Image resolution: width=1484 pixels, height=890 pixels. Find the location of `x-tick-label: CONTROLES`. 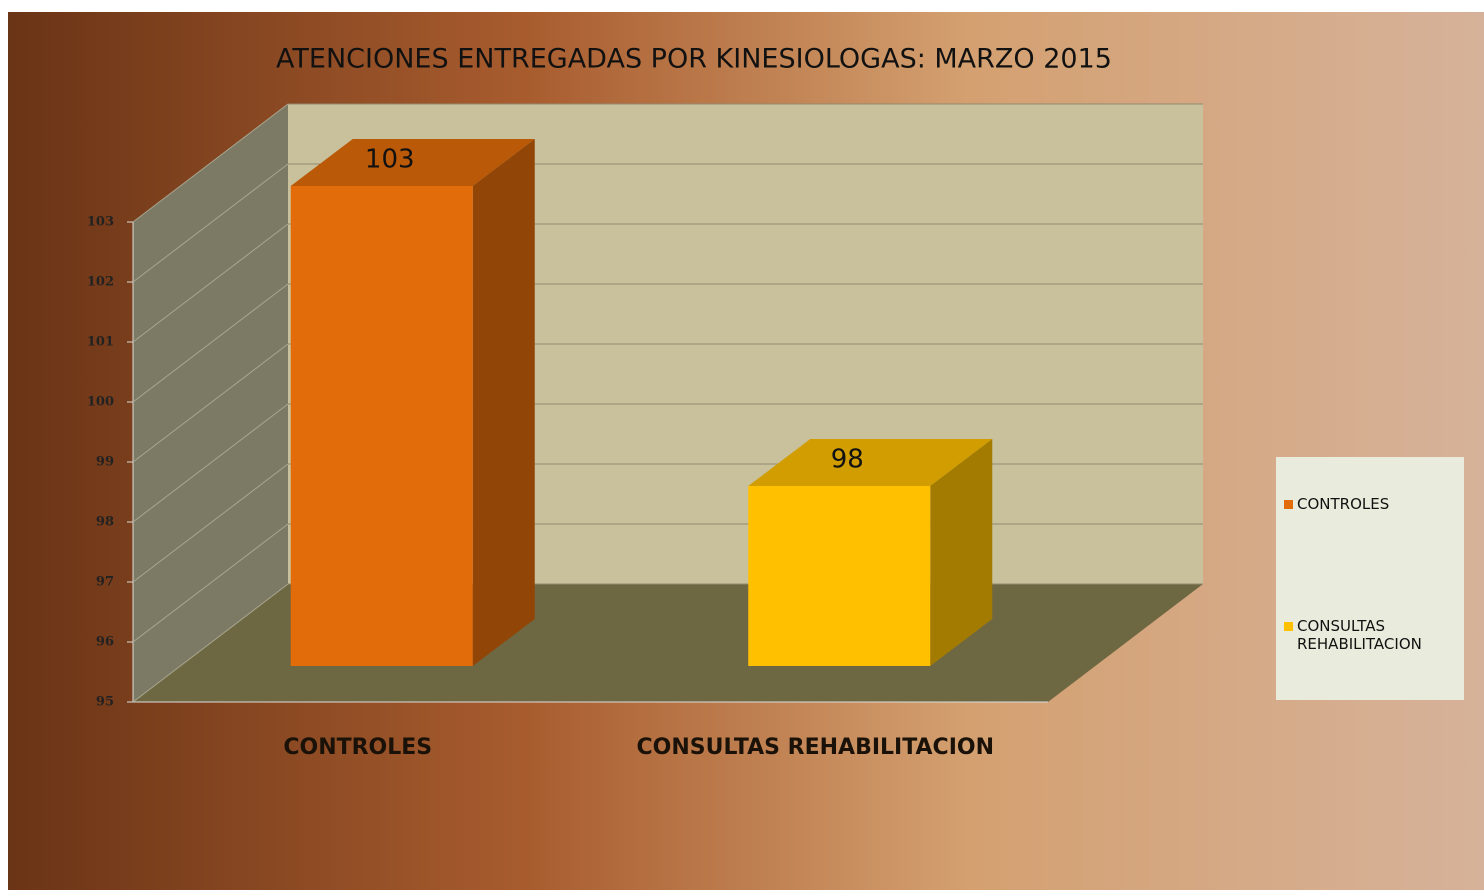

x-tick-label: CONTROLES is located at coordinates (357, 747).